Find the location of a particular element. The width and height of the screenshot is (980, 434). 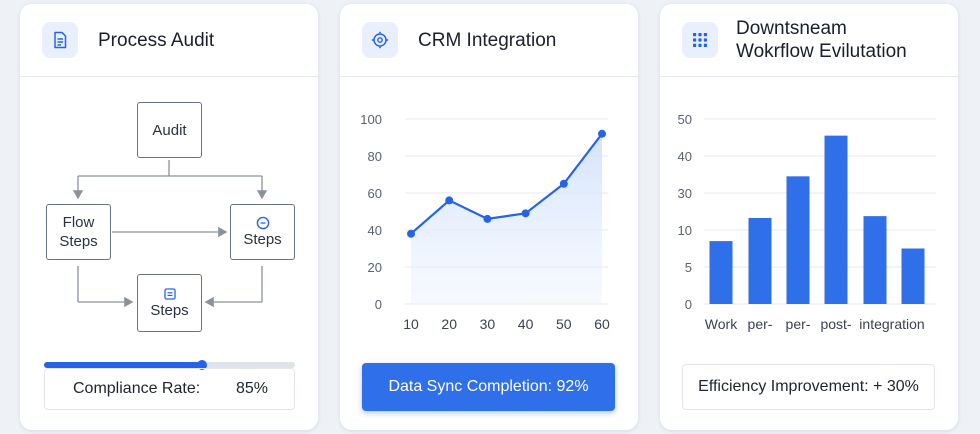

steps-node-bottom-label: Steps is located at coordinates (169, 310).